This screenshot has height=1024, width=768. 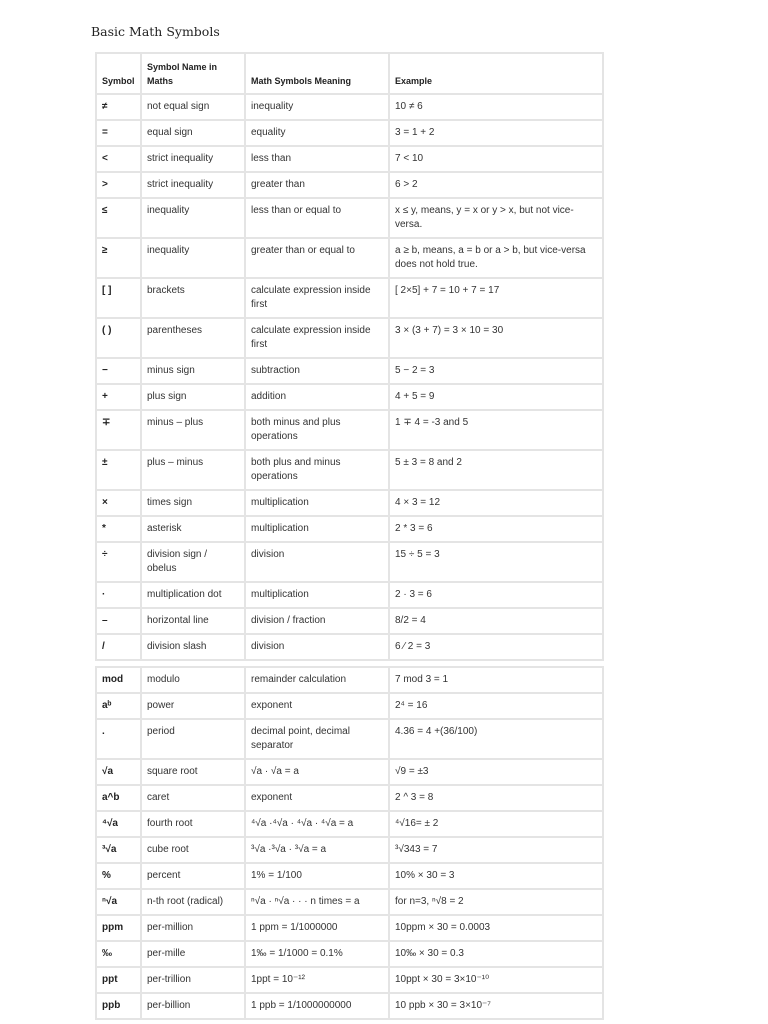 I want to click on cell-symbol: =, so click(x=118, y=133).